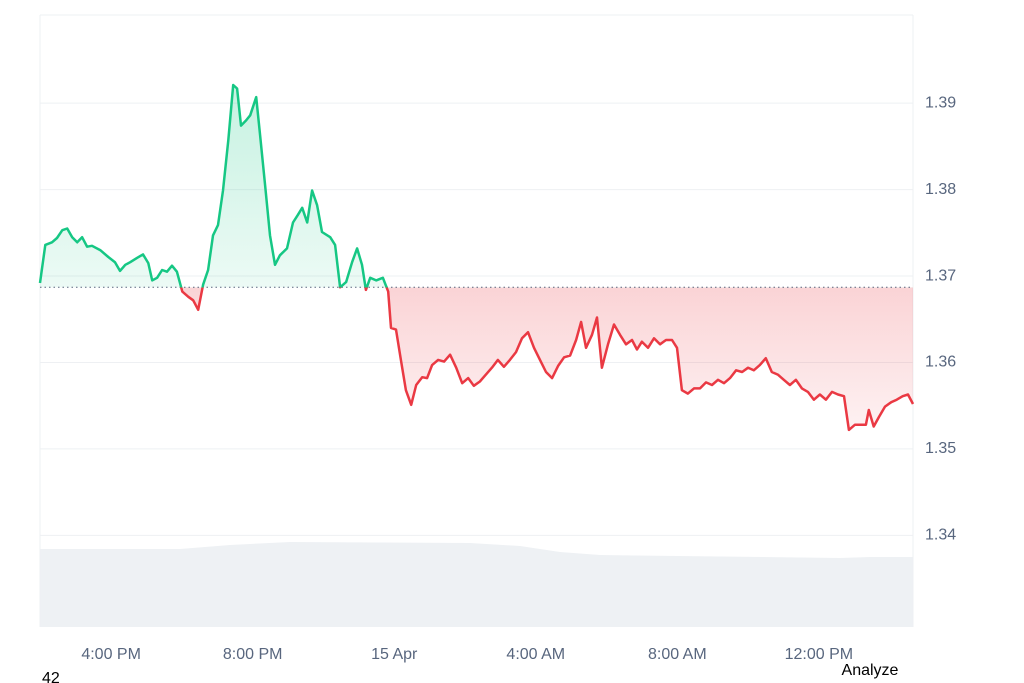  Describe the element at coordinates (819, 654) in the screenshot. I see `x-tick-label: 12:00 PM` at that location.